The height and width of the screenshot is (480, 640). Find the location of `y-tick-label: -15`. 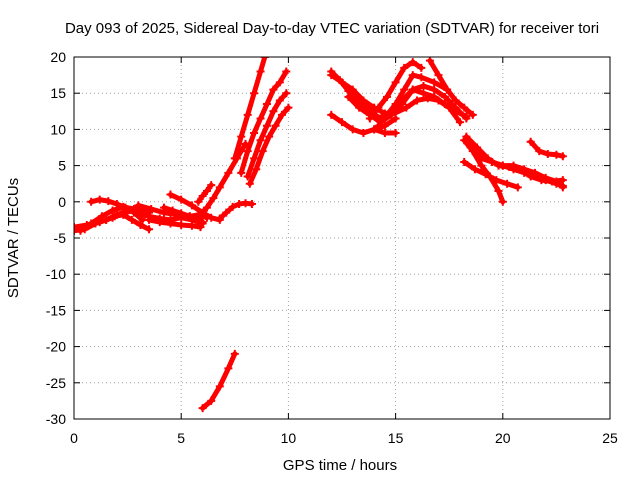

y-tick-label: -15 is located at coordinates (56, 310).